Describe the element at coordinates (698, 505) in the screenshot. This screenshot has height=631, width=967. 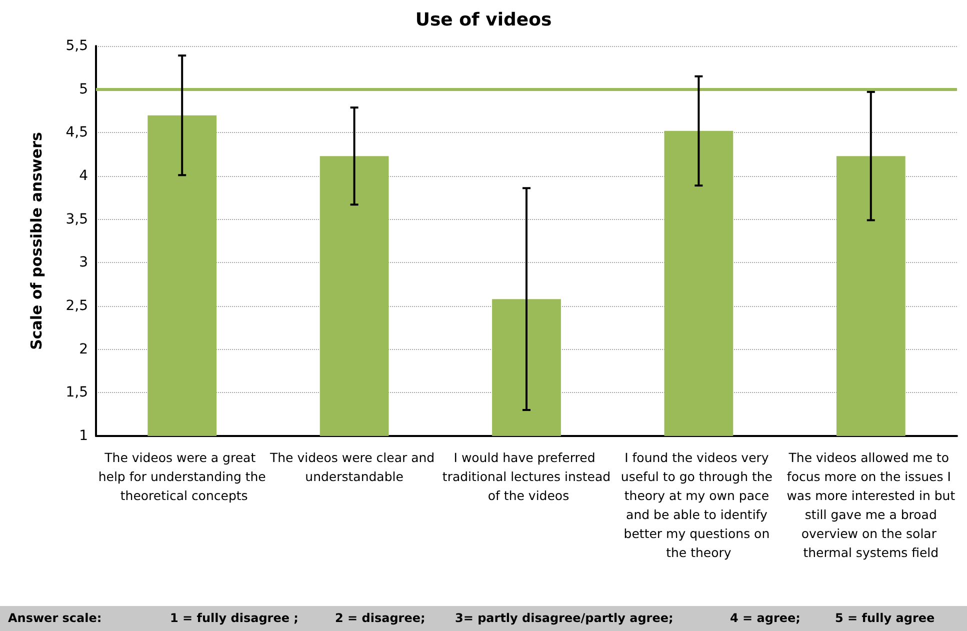
I see `x-tick-label: I found the videos very useful to go through the theory at my own pace and be able to identify better my questions on the theory` at that location.